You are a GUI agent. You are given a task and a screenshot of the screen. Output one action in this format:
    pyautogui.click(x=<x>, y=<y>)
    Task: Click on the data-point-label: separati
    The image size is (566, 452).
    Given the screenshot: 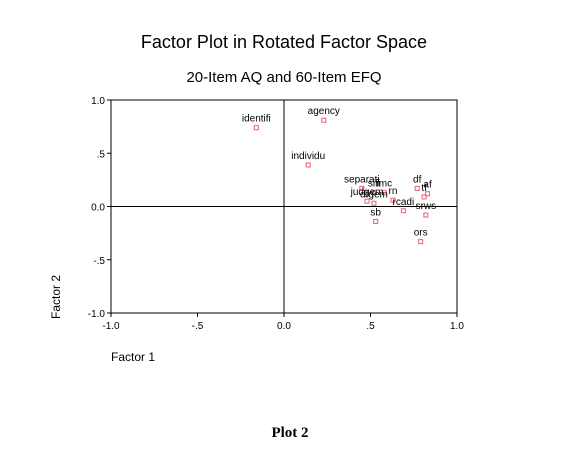 What is the action you would take?
    pyautogui.click(x=362, y=179)
    